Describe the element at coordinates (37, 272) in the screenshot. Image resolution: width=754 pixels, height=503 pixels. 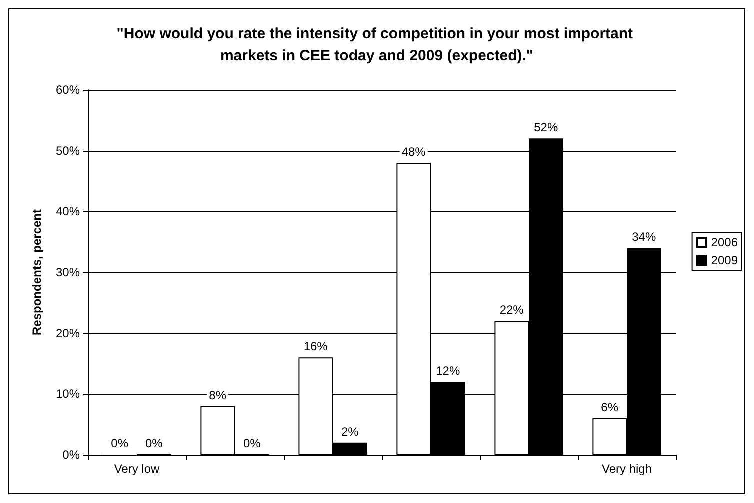
I see `y-axis-title: Respondents, percent` at that location.